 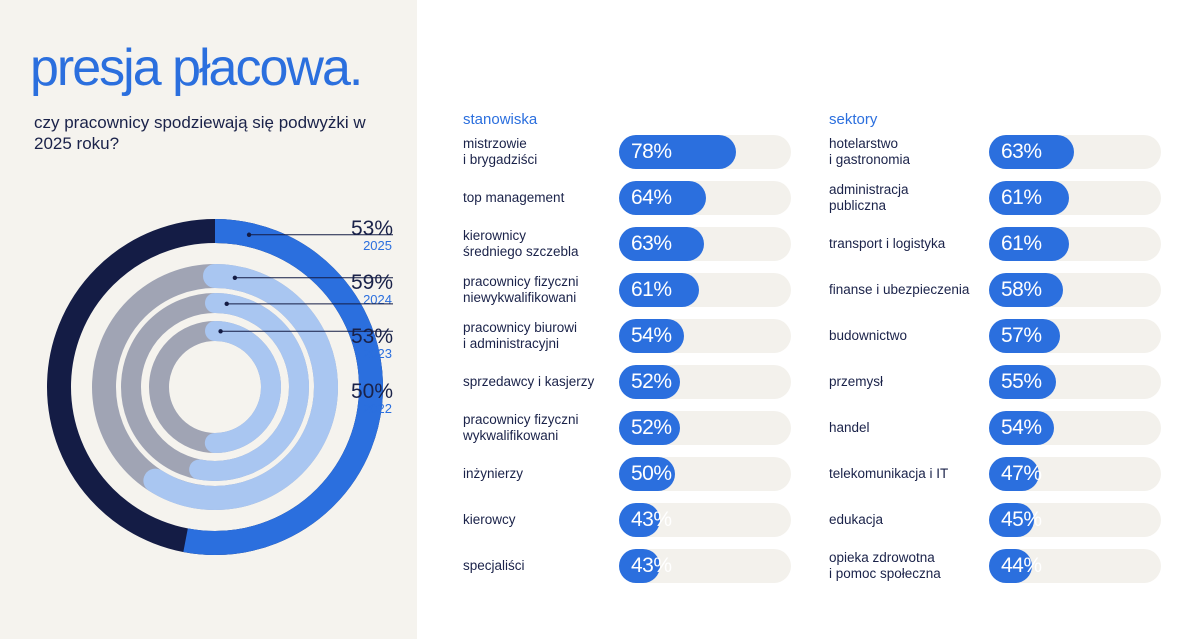 I want to click on sector-track: 45%, so click(x=1075, y=520).